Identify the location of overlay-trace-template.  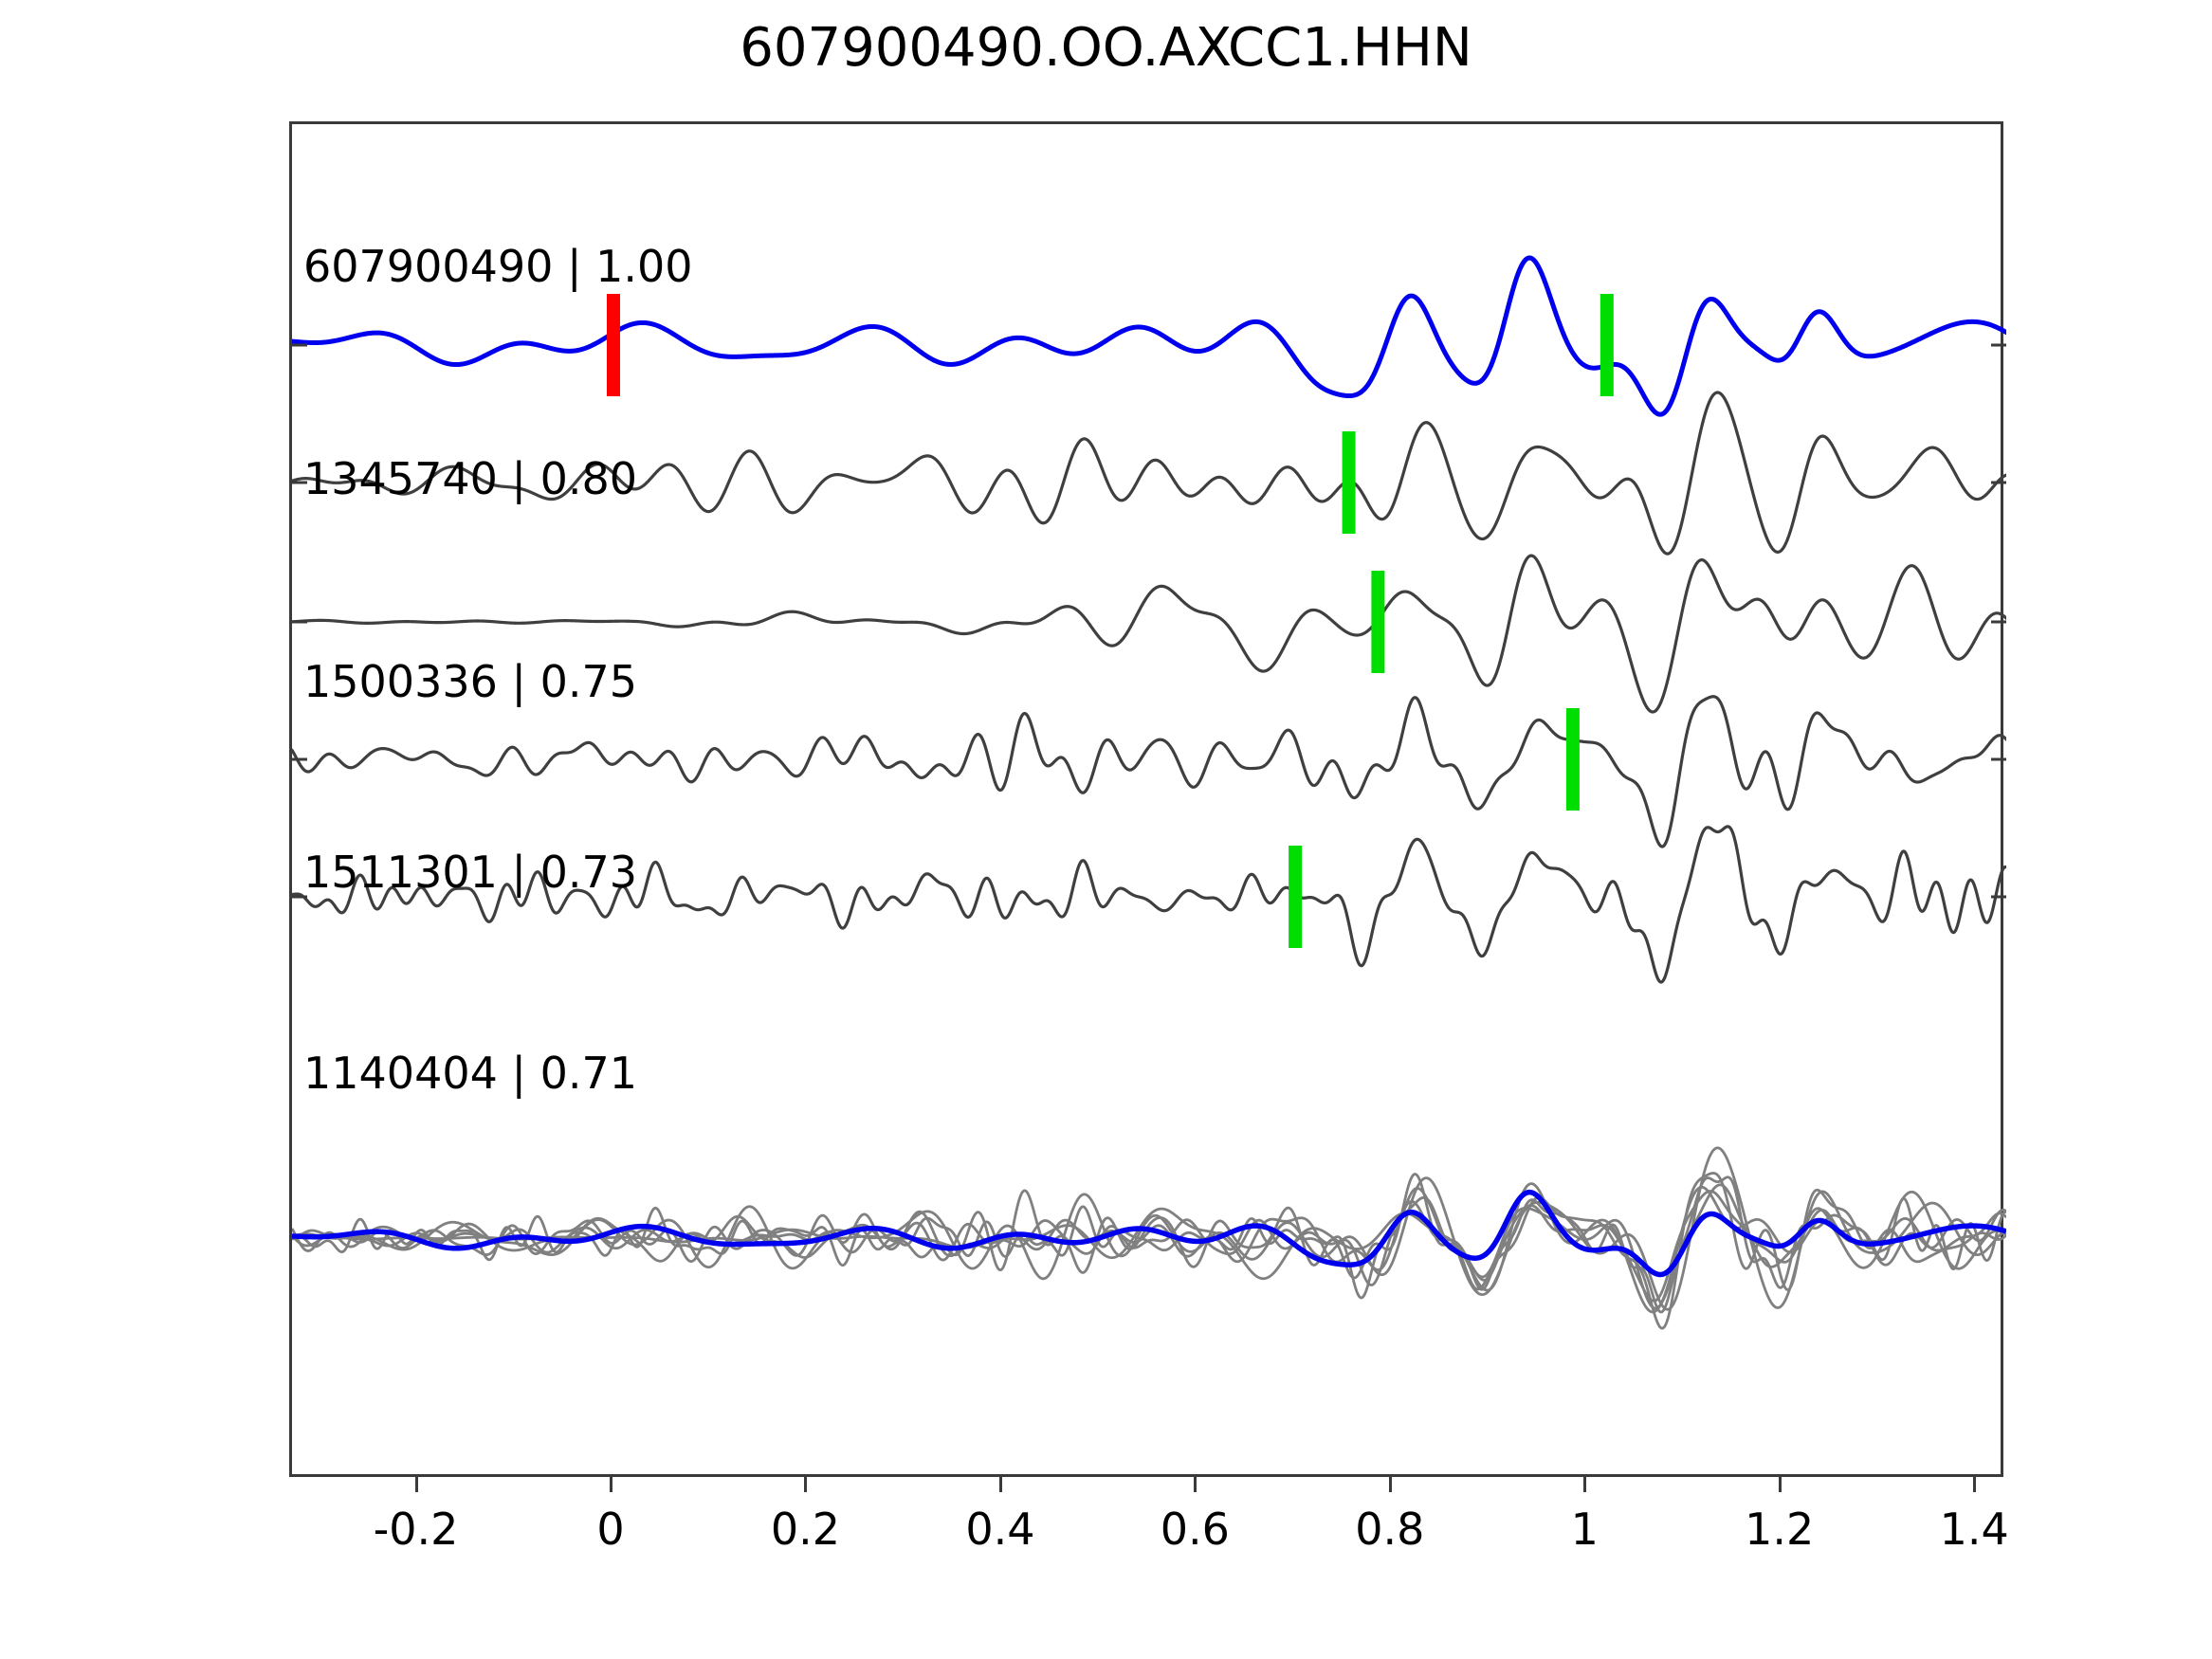
(1149, 1233).